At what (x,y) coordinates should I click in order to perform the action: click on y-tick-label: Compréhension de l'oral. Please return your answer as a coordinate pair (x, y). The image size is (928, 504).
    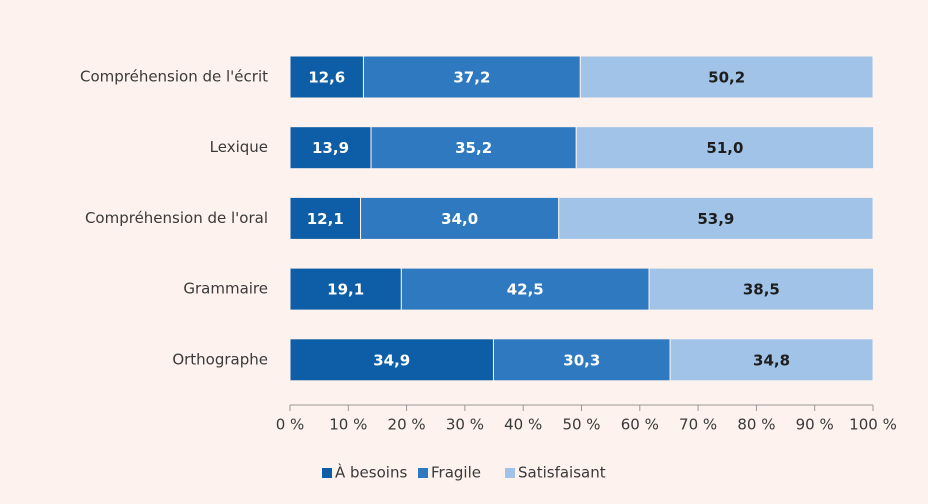
    Looking at the image, I should click on (176, 218).